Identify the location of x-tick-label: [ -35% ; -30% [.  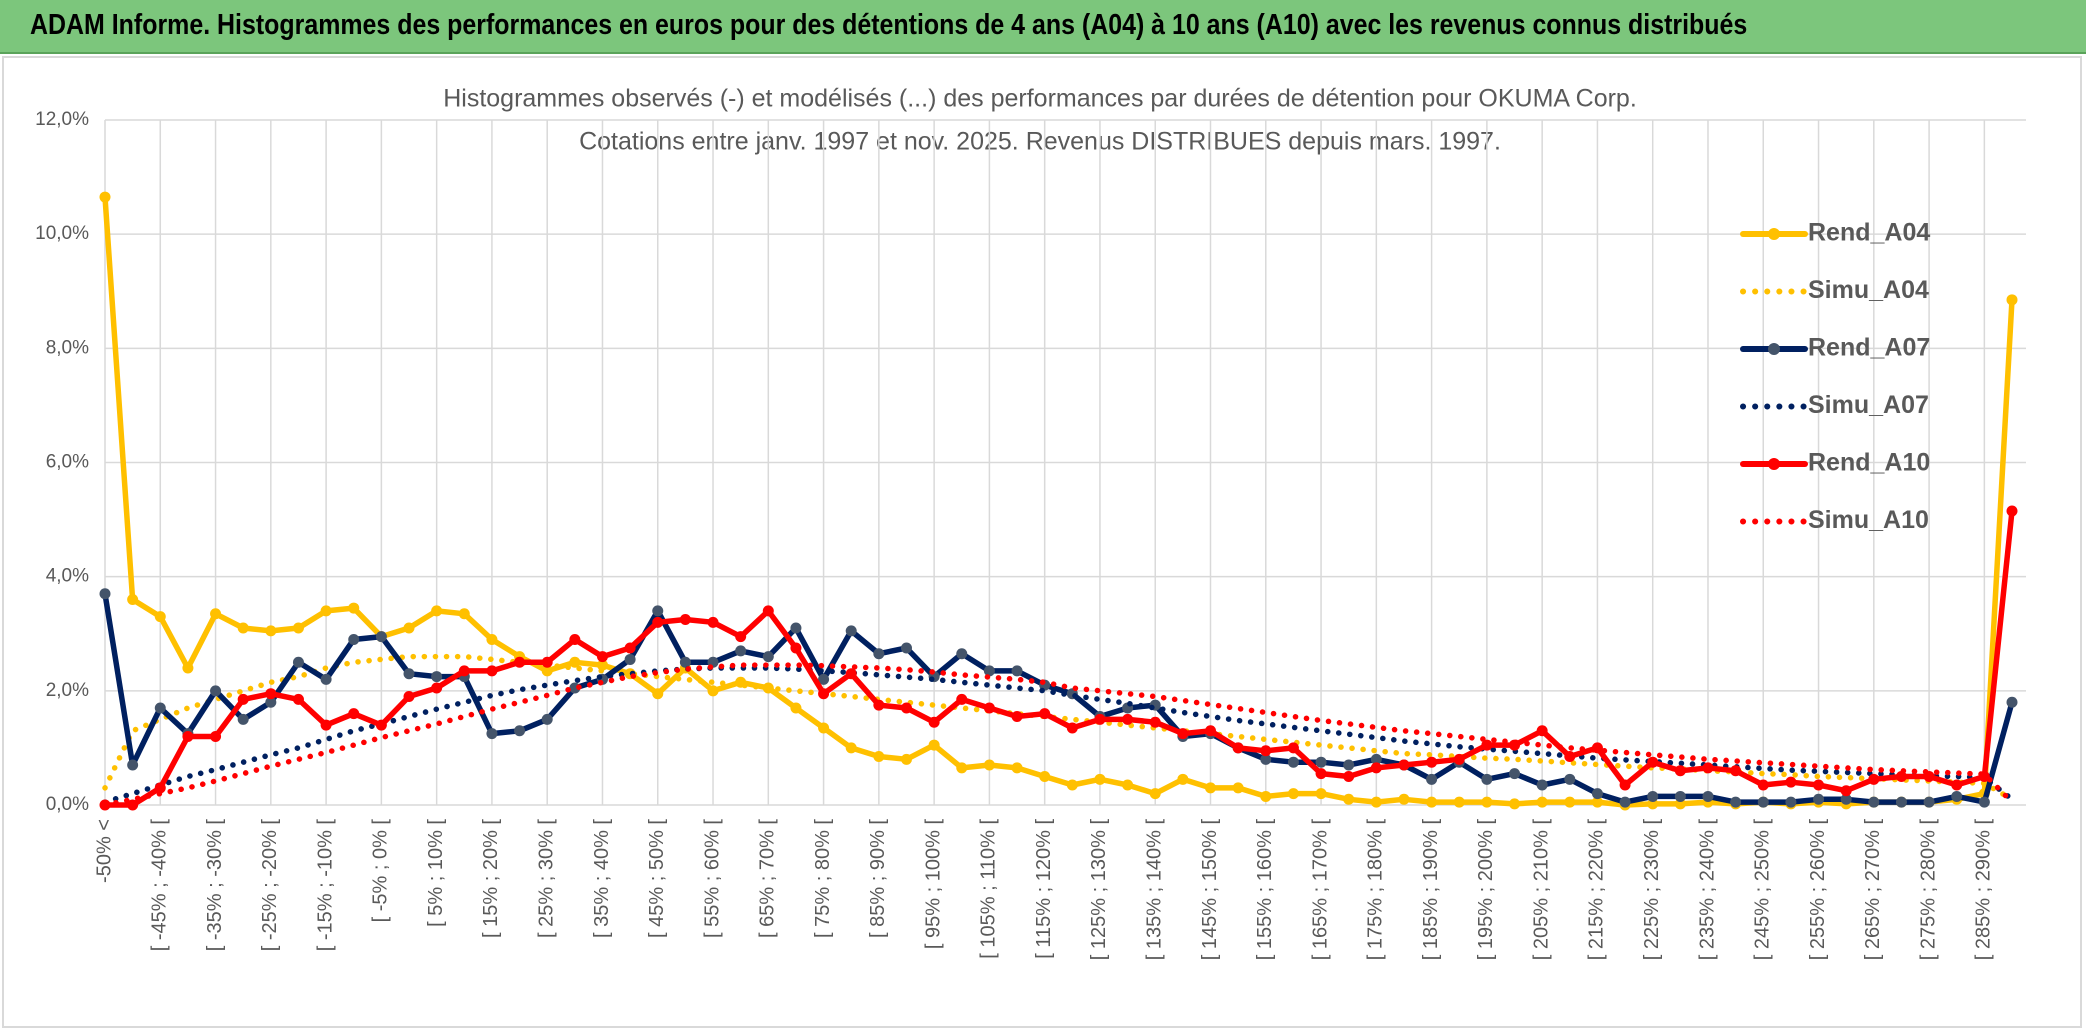
(215, 885).